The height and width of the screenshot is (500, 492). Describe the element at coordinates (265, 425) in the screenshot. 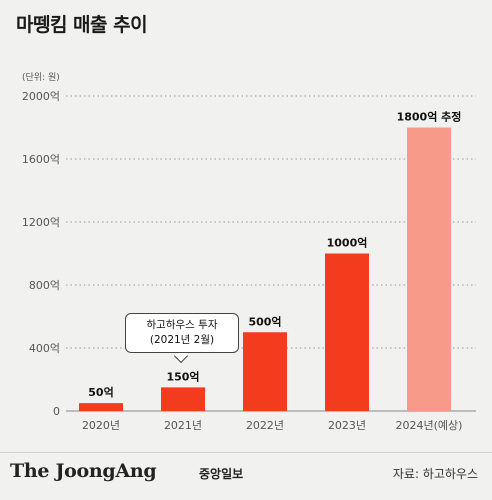

I see `x-tick-label-2: 2022년` at that location.